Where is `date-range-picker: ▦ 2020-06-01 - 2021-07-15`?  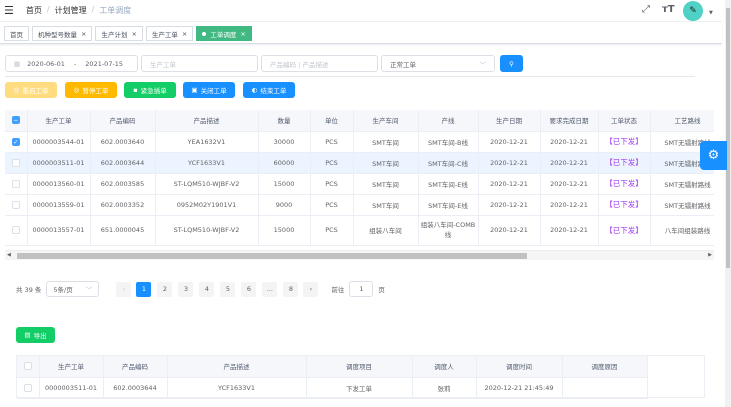
date-range-picker: ▦ 2020-06-01 - 2021-07-15 is located at coordinates (71, 63).